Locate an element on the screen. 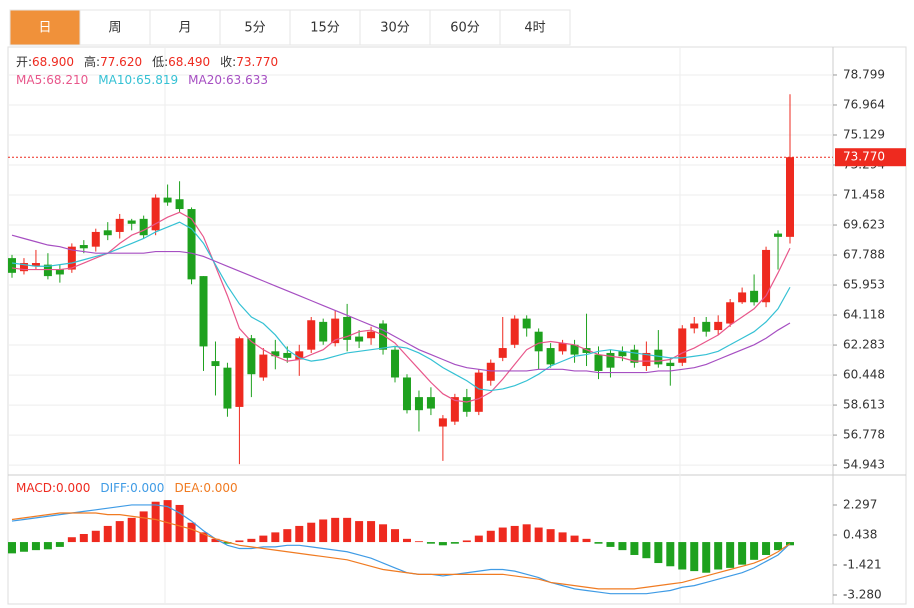  legend: 开:68.900 高:77.620 低:68.490 收:73.770 is located at coordinates (147, 61).